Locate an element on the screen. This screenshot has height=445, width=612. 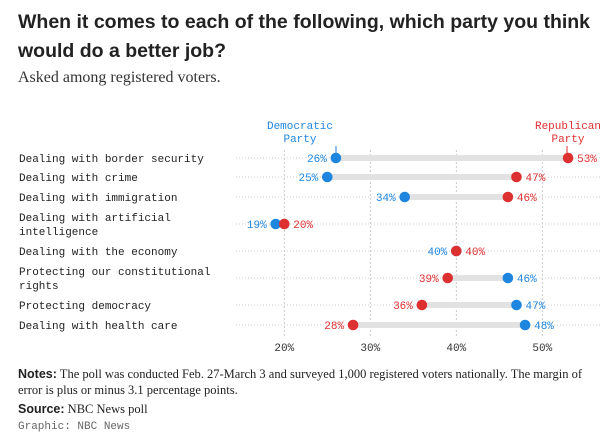
x-tick-label: 40% is located at coordinates (456, 349).